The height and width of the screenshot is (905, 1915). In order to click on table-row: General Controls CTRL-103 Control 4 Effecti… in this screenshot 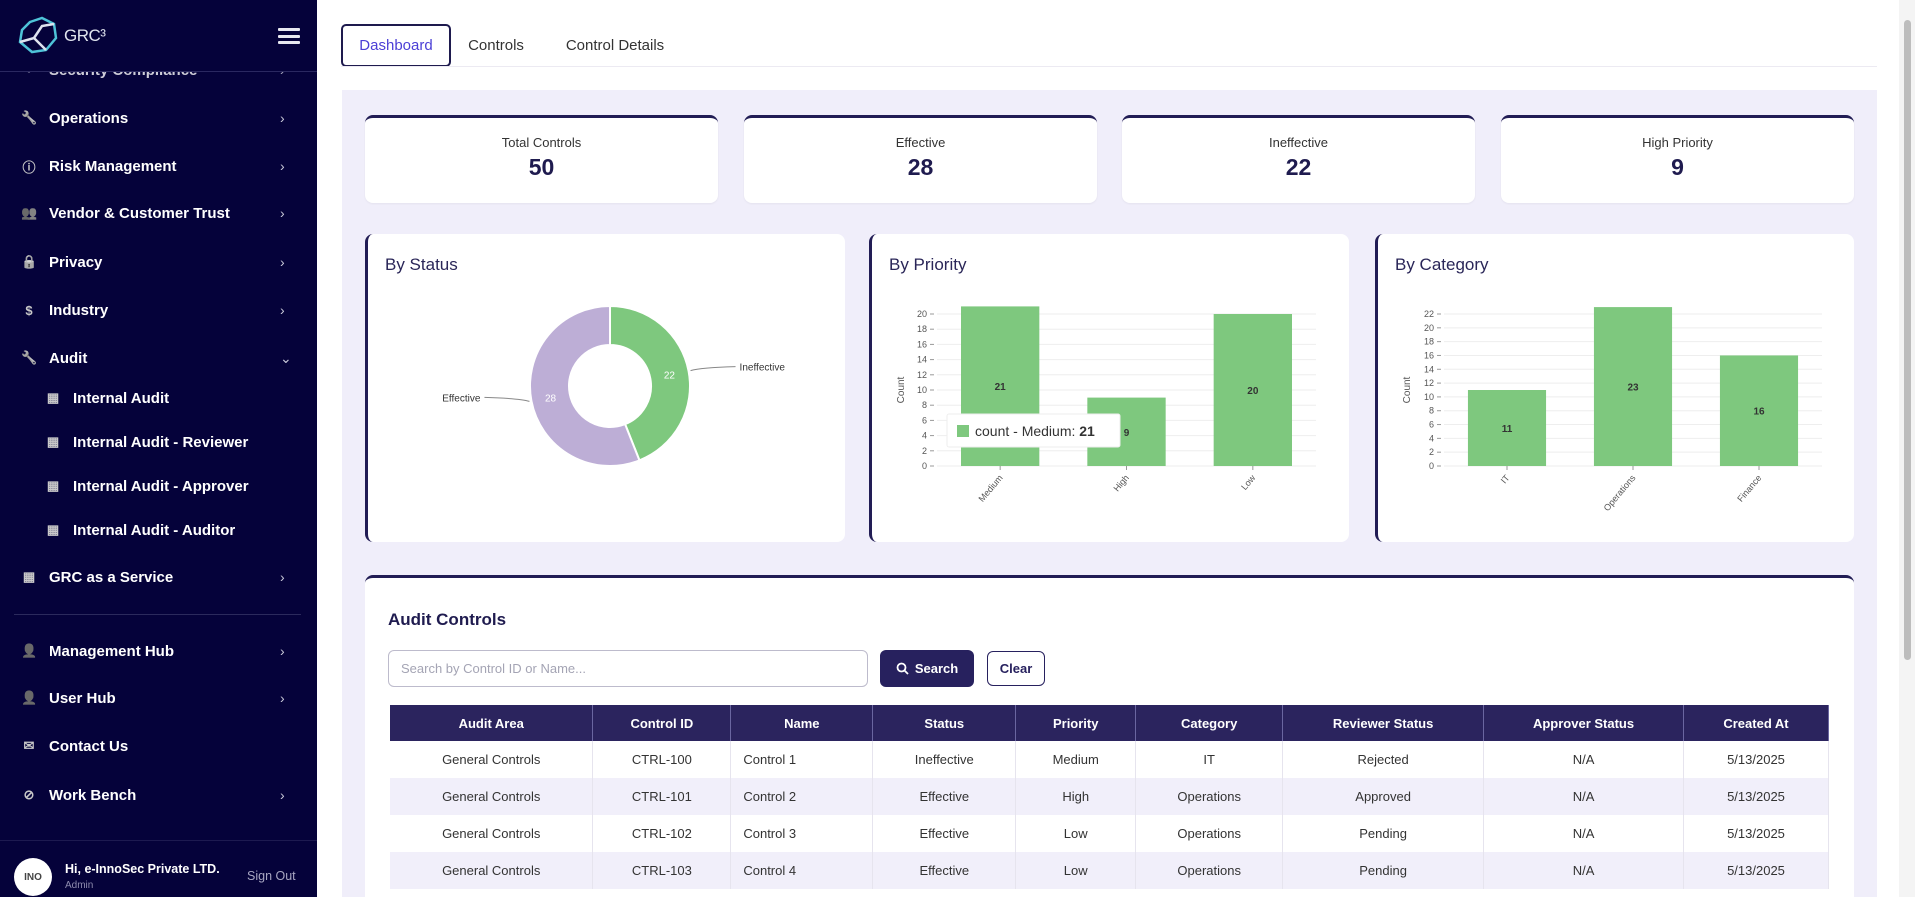, I will do `click(1109, 870)`.